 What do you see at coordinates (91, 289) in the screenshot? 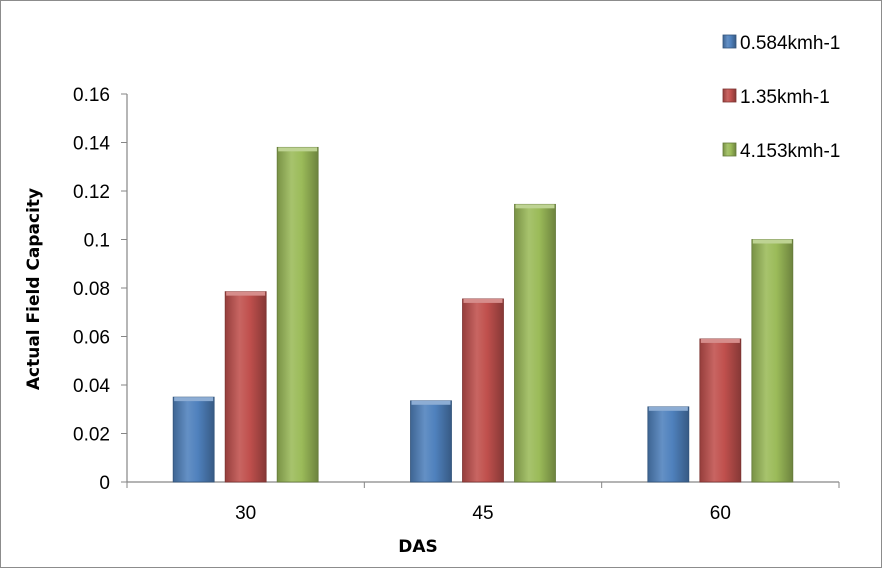
I see `y-tick-label: 0.08` at bounding box center [91, 289].